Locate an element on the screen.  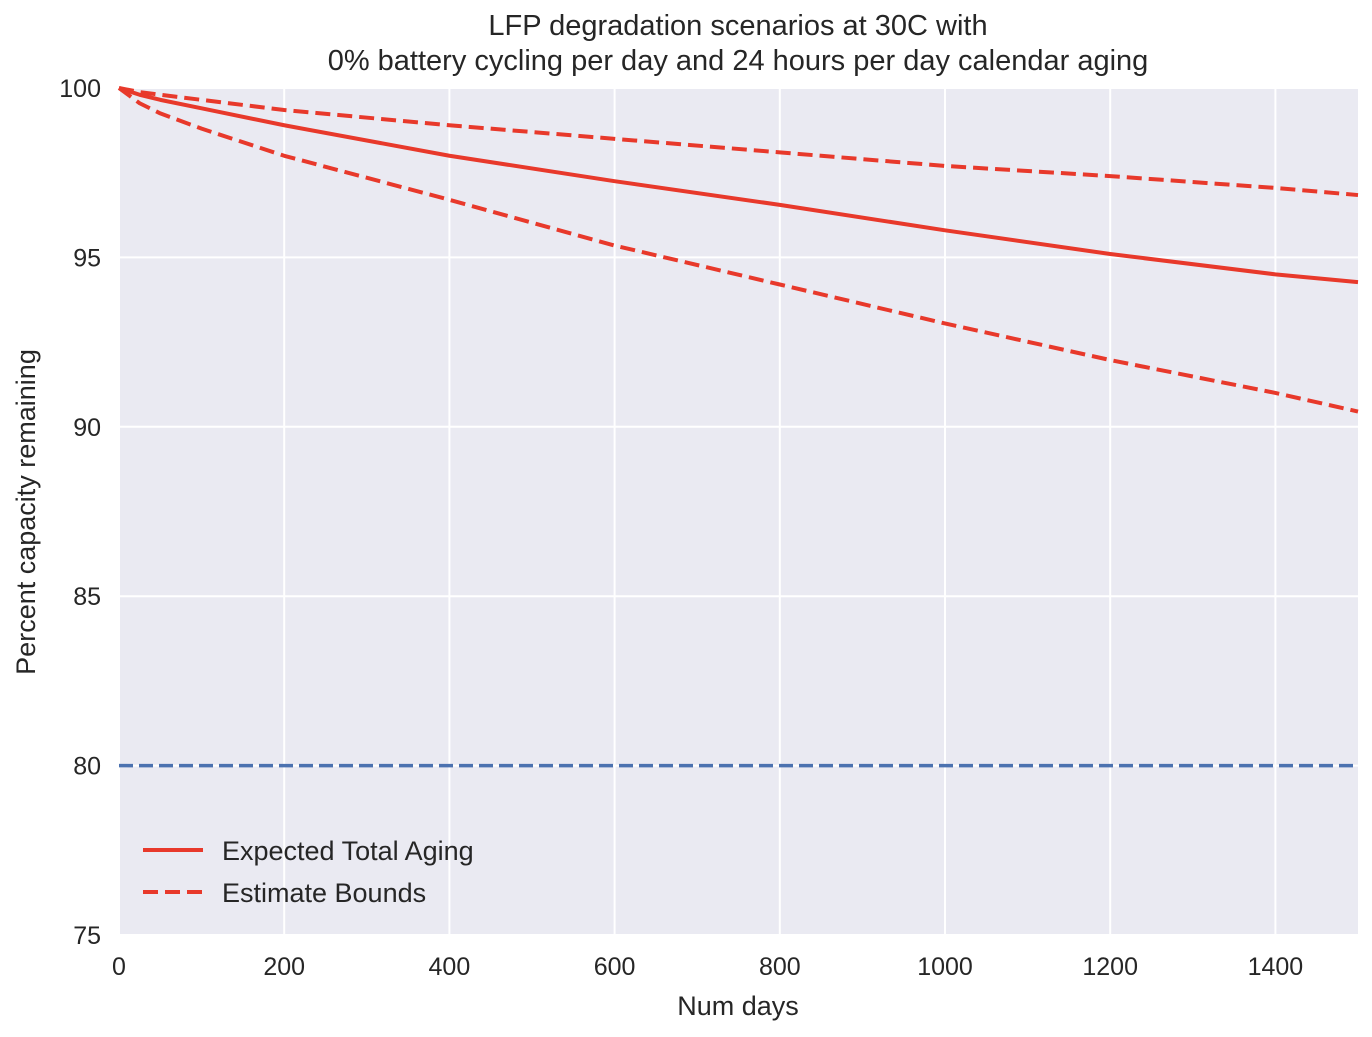
y-tick-label: 90 is located at coordinates (87, 428).